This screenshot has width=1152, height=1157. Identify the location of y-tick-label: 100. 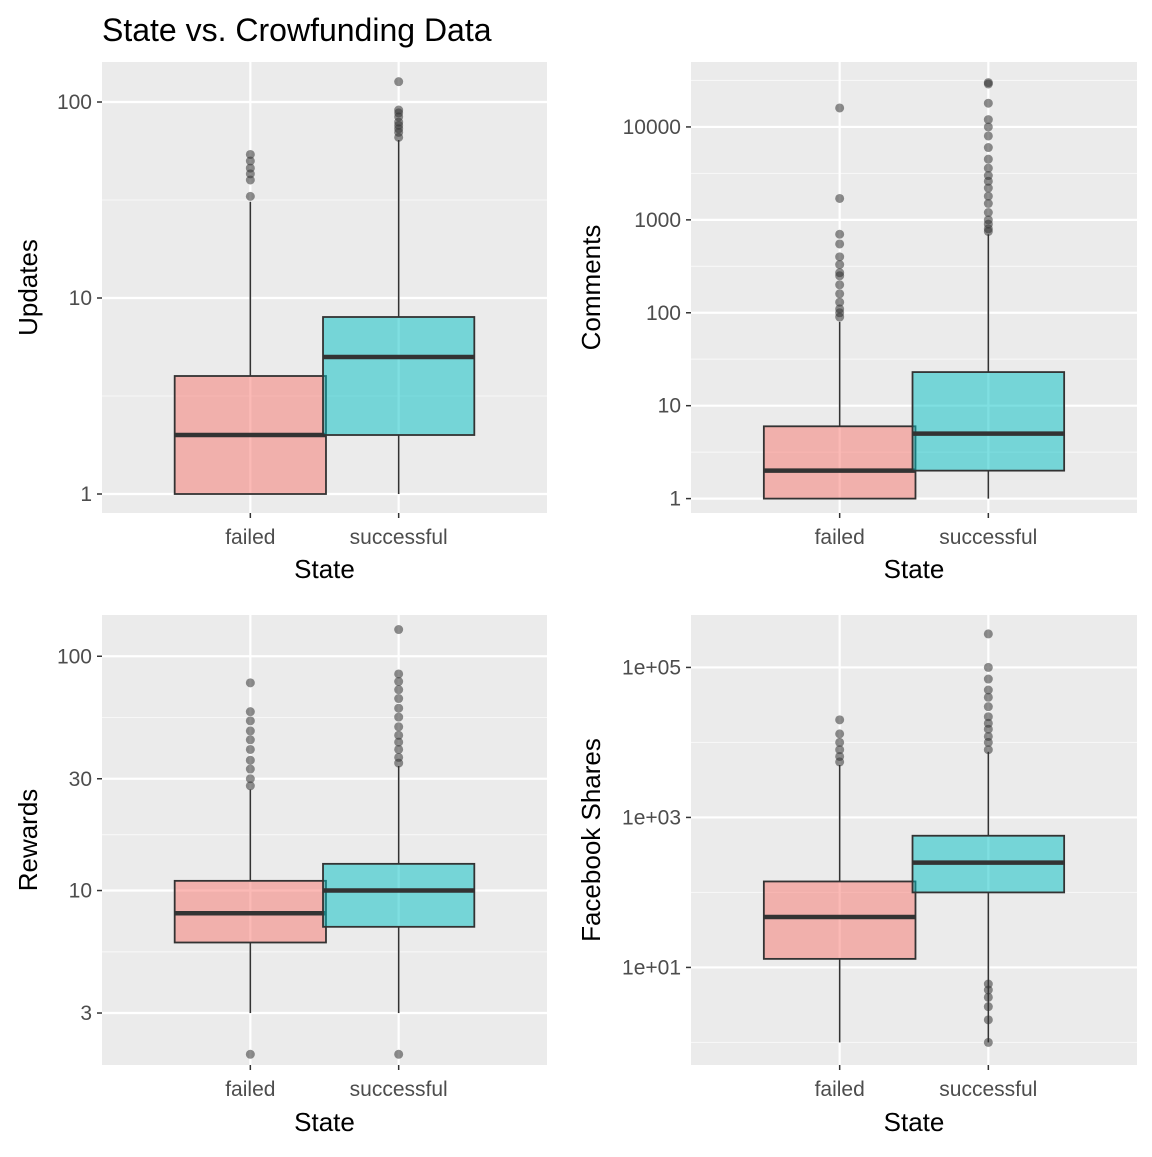
(74, 102).